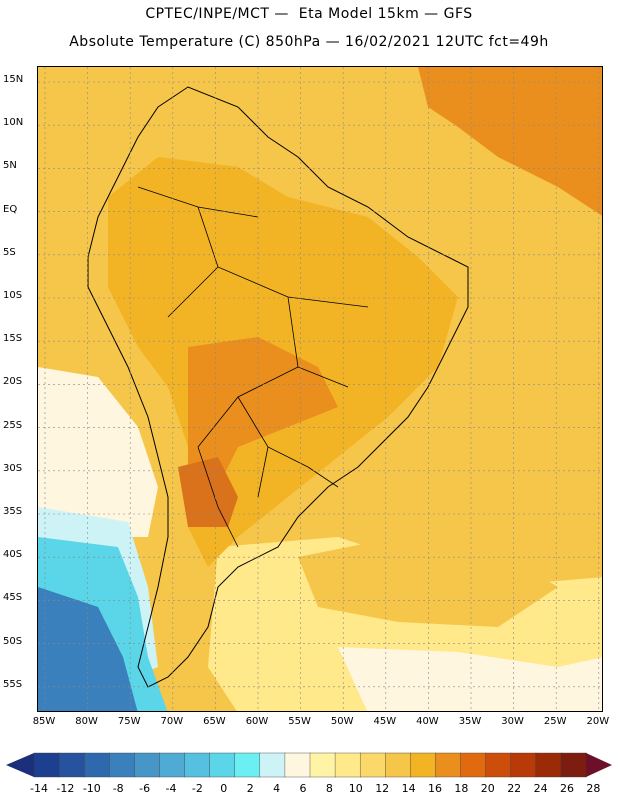 Image resolution: width=618 pixels, height=800 pixels. What do you see at coordinates (13, 339) in the screenshot?
I see `latitude-label: 15S` at bounding box center [13, 339].